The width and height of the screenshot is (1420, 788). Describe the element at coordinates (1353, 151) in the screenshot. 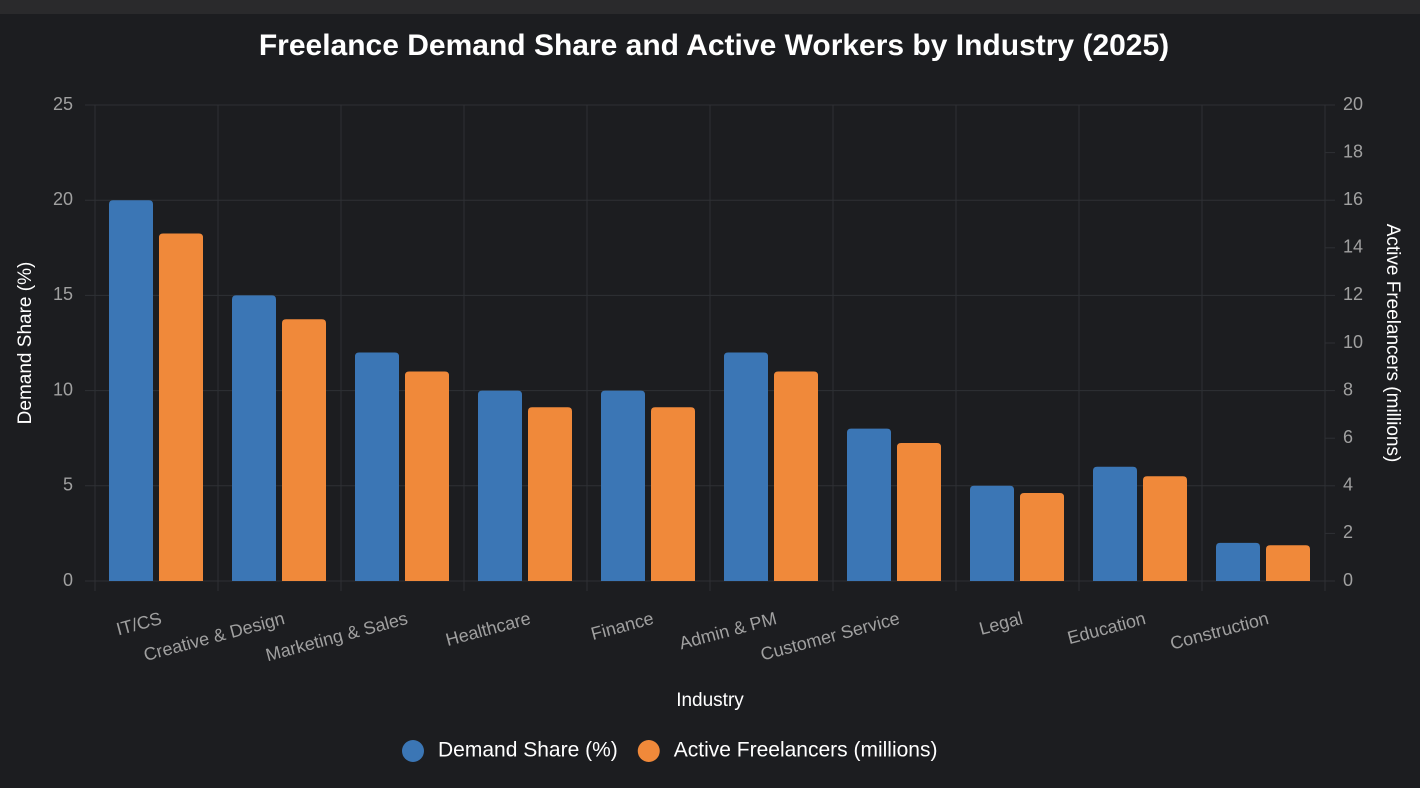

I see `y2-tick-label: 18` at that location.